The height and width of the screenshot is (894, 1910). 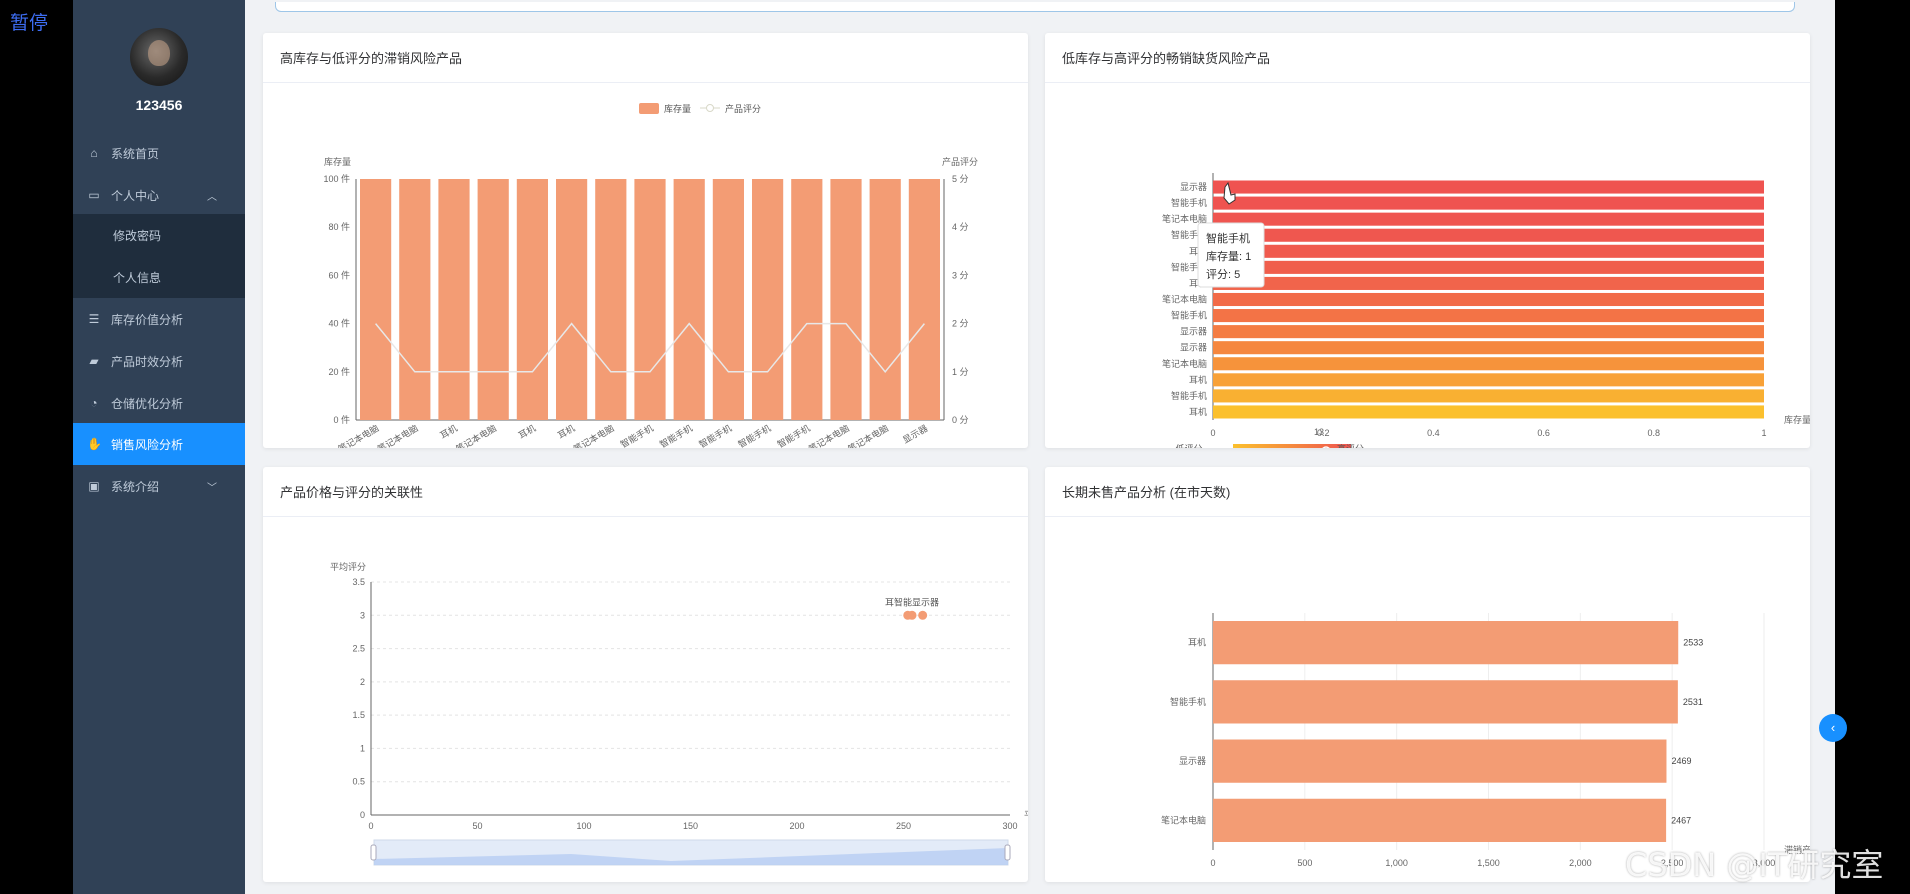 I want to click on sidebar-item-personal-center: ▭ 个人中心 ︿, so click(x=159, y=195).